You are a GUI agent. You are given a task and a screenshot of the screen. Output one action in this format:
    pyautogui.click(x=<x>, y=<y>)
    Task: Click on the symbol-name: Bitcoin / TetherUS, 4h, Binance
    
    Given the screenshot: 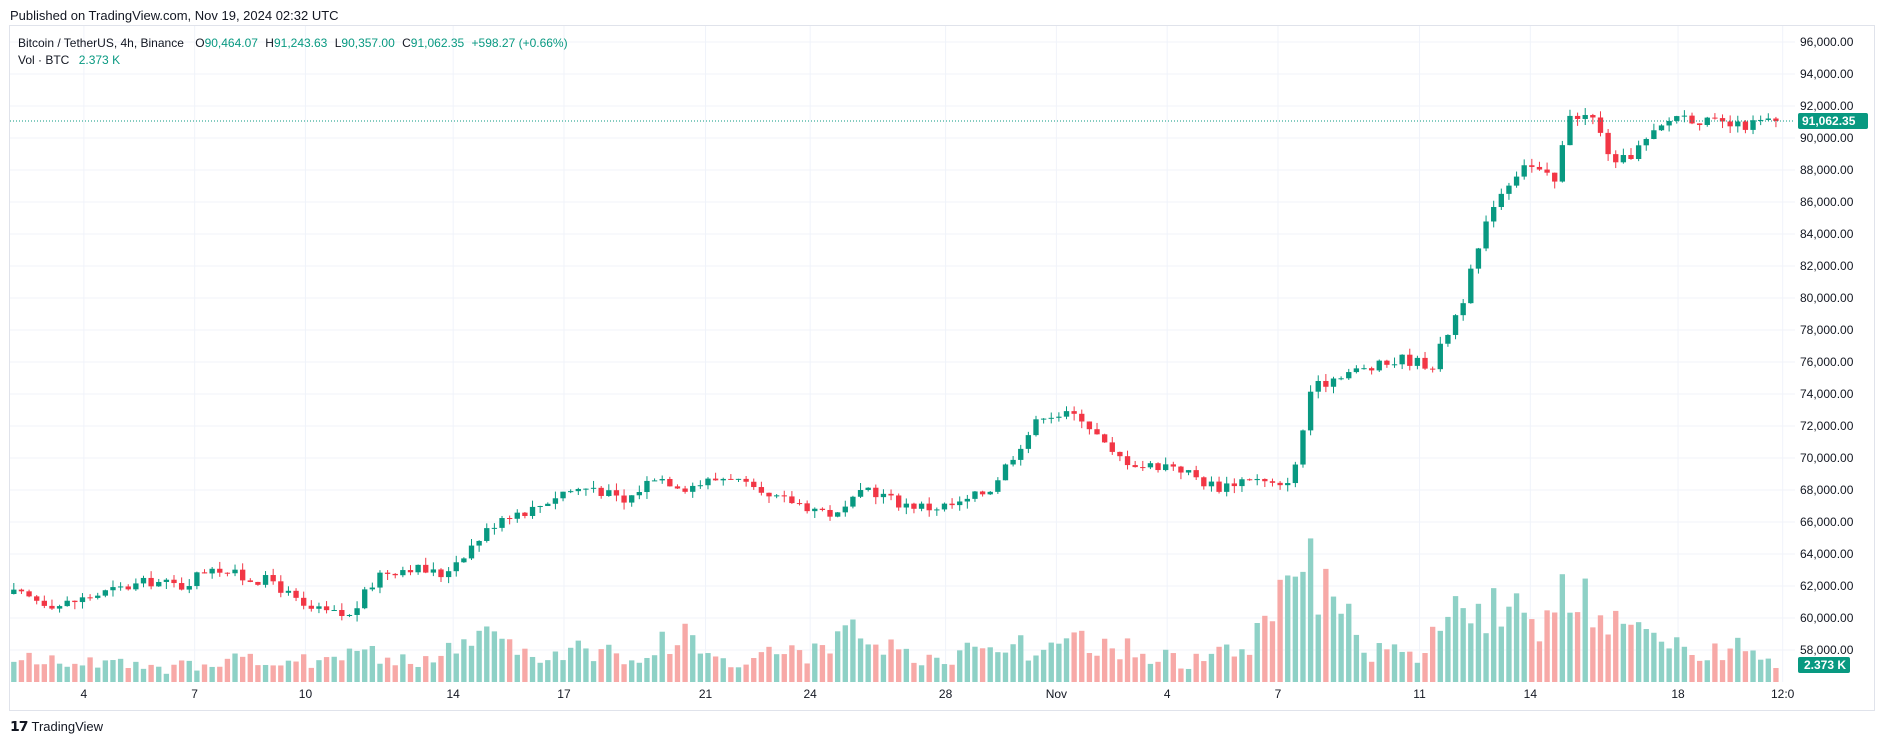 What is the action you would take?
    pyautogui.click(x=101, y=43)
    